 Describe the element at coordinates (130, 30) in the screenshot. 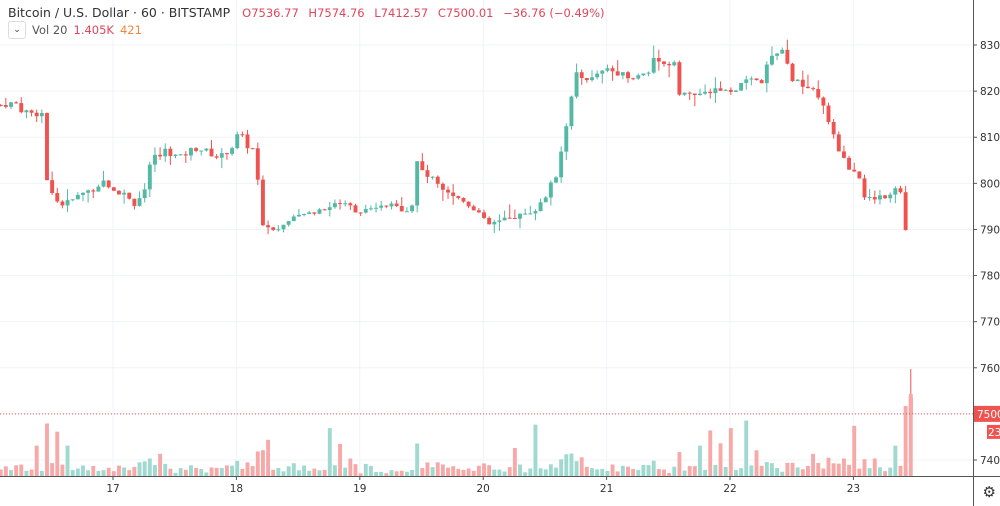

I see `volume-ma-value: 421` at that location.